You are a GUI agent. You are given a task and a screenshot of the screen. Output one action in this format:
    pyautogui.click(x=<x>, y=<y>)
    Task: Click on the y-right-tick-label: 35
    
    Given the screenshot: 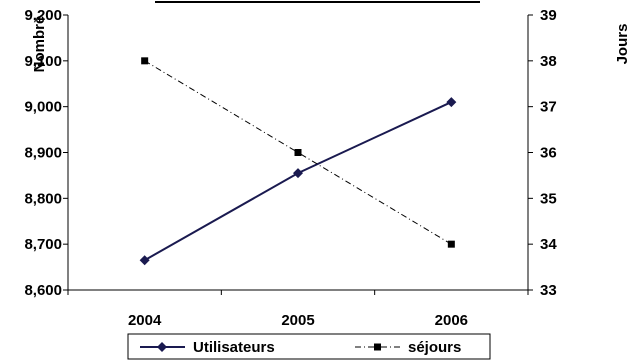 What is the action you would take?
    pyautogui.click(x=548, y=198)
    